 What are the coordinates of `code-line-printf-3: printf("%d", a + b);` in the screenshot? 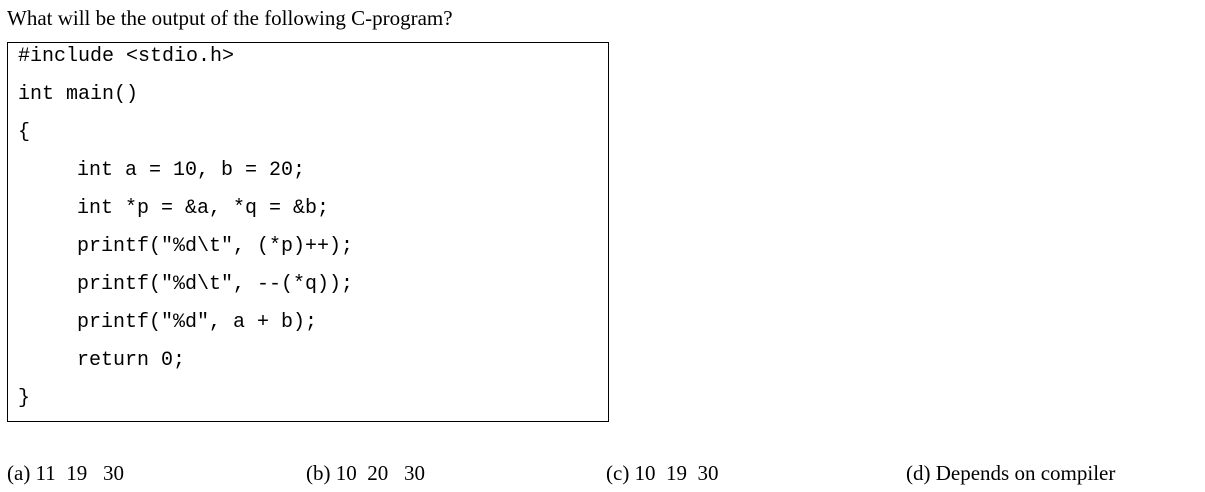 It's located at (197, 322).